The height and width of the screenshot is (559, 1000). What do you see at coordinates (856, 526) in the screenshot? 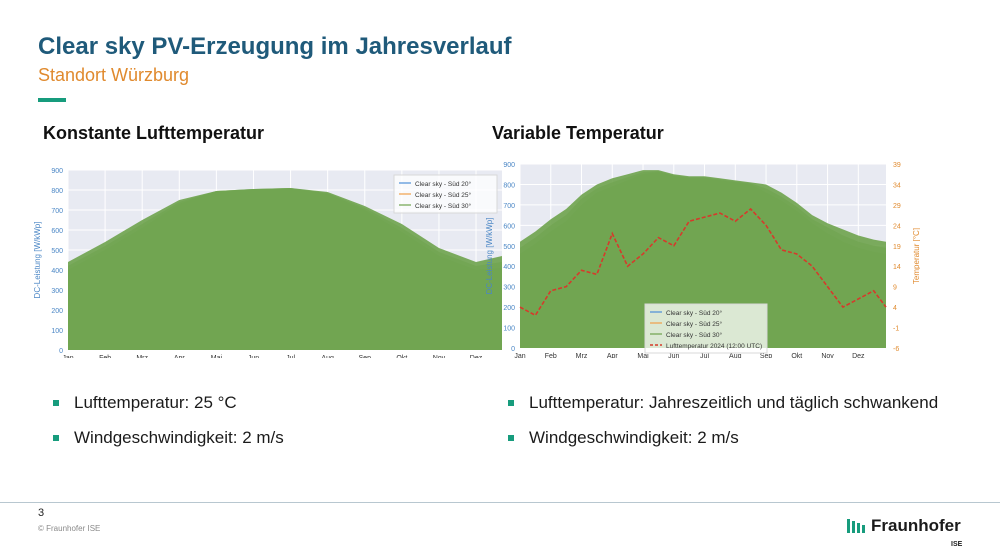
I see `fraunhofer-logo-mark-icon` at bounding box center [856, 526].